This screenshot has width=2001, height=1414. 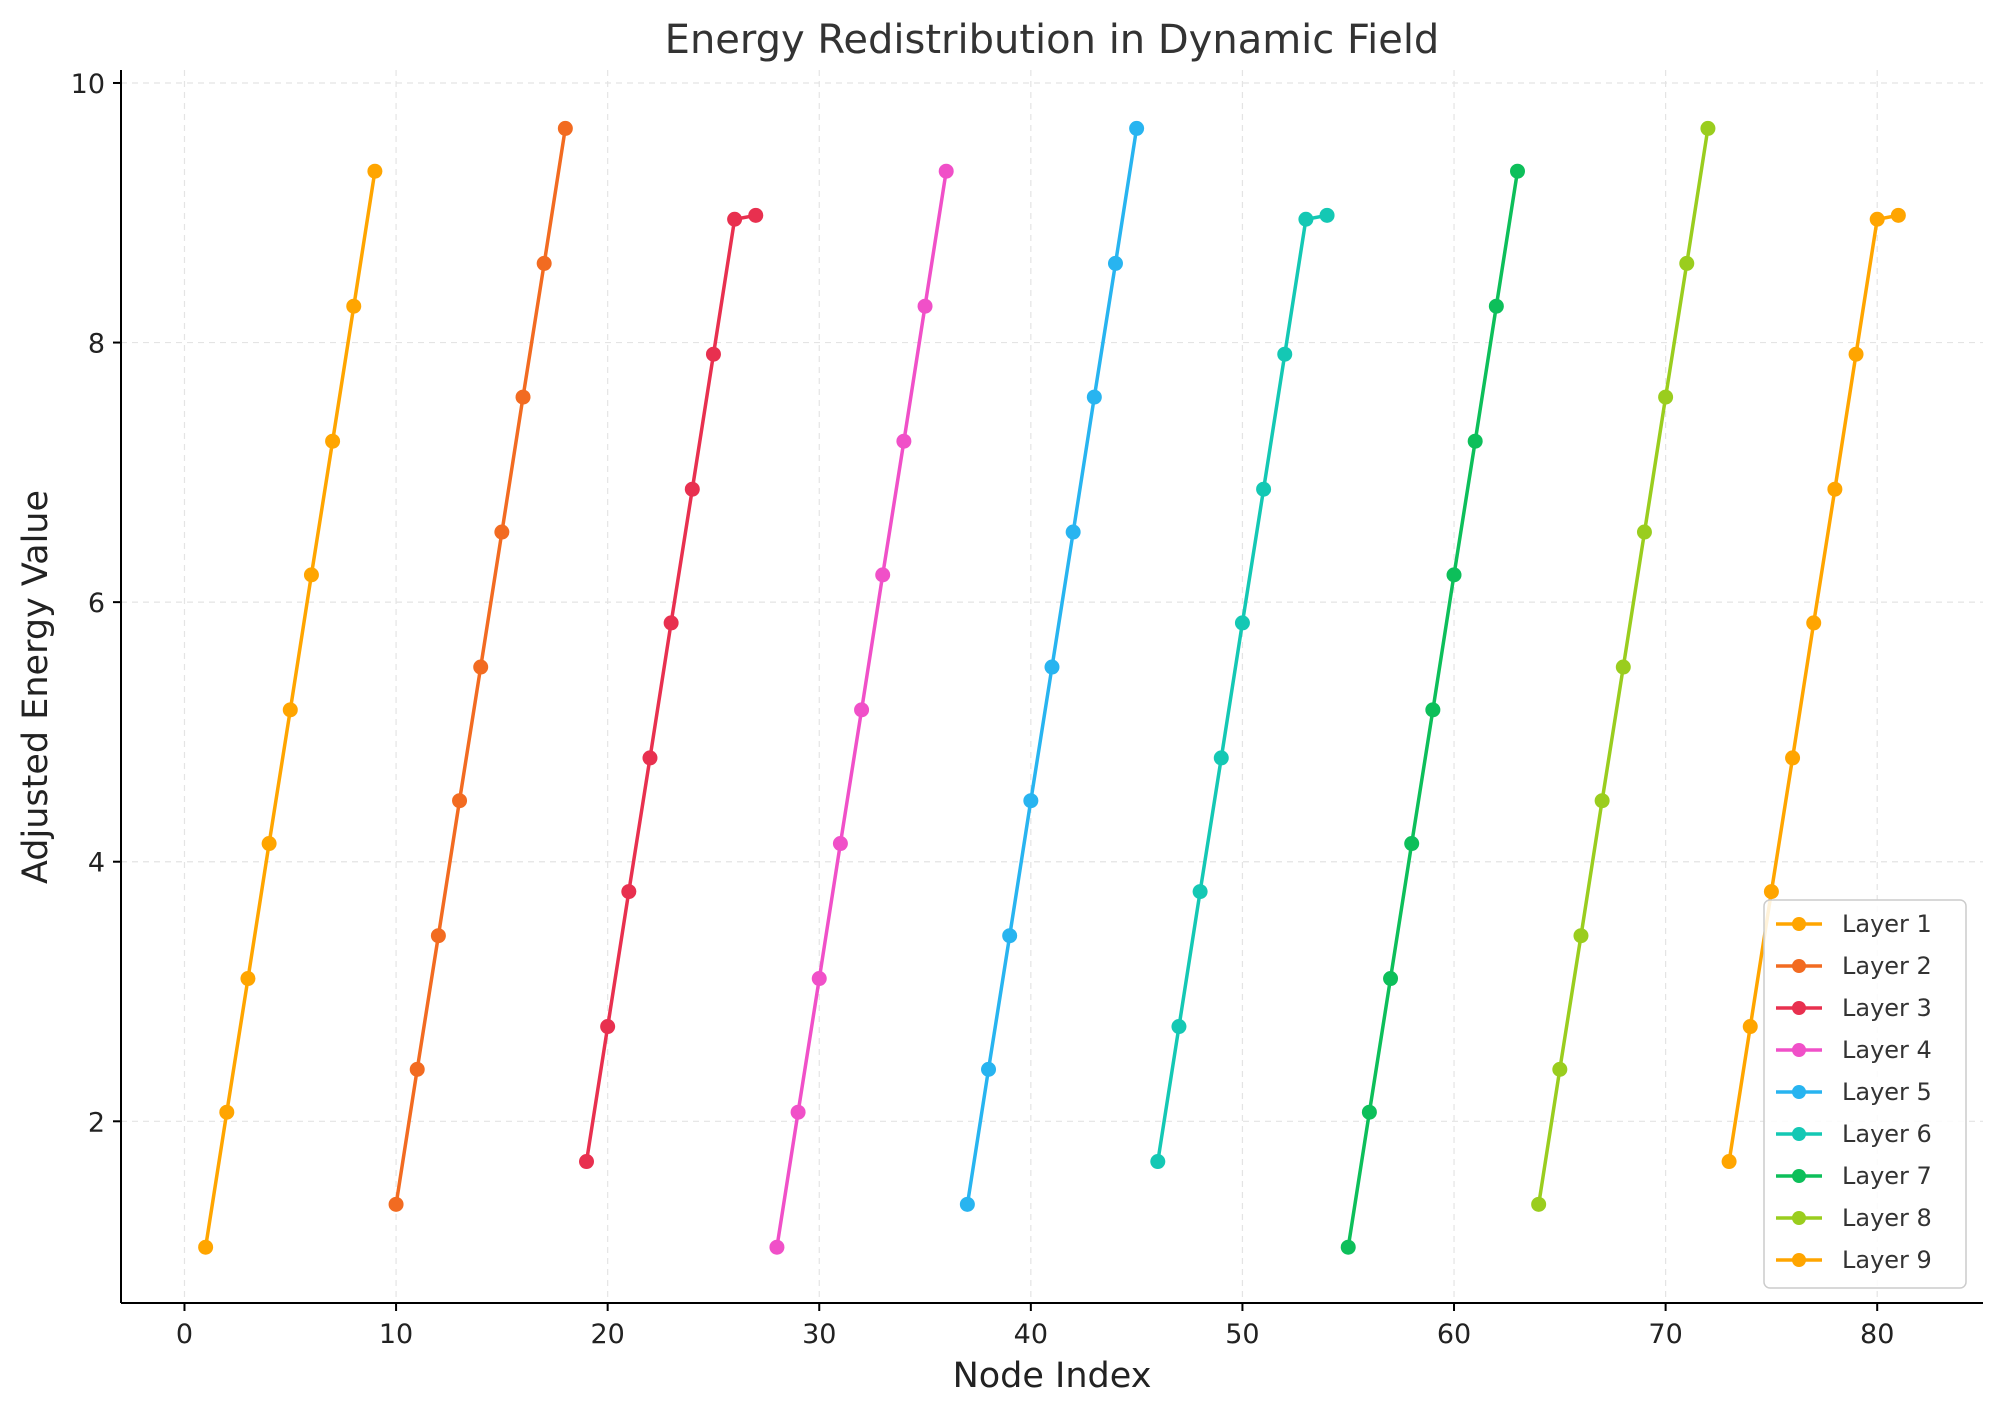 I want to click on x-tick-label: 30, so click(x=819, y=1334).